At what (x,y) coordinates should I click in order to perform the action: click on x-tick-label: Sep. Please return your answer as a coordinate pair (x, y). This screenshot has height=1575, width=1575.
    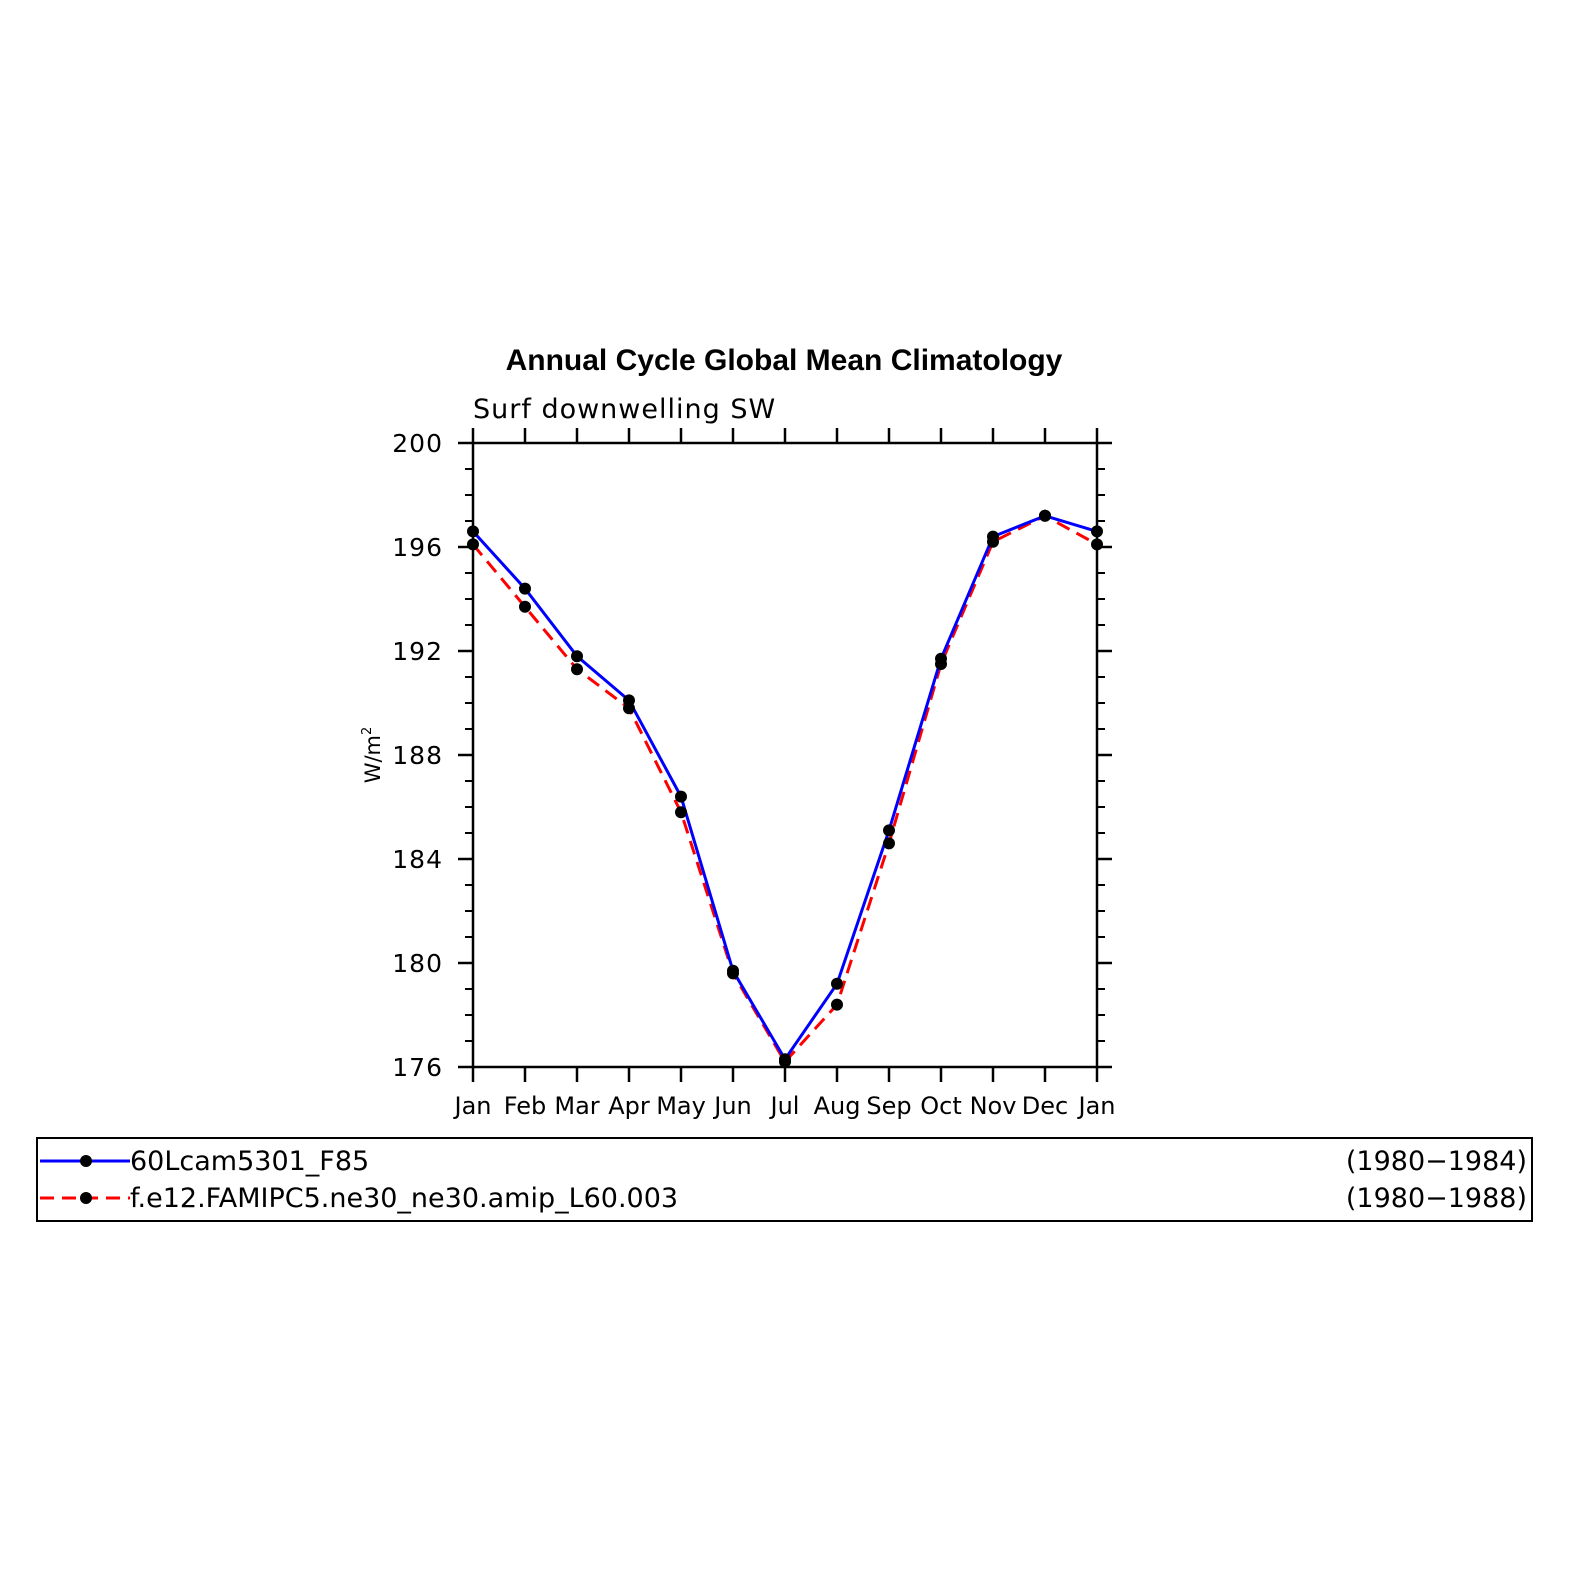
    Looking at the image, I should click on (888, 1106).